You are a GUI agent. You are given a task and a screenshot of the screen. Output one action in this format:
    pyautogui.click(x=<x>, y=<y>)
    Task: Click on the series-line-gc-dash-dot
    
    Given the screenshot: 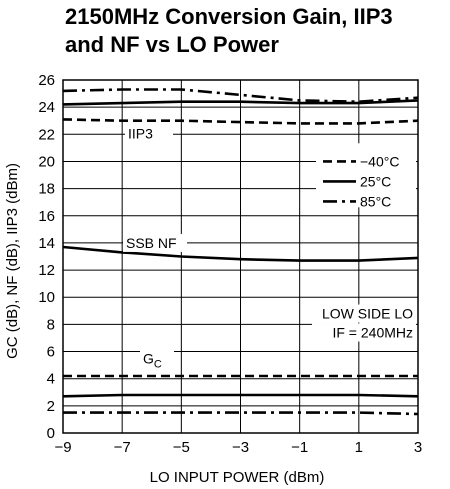 What is the action you would take?
    pyautogui.click(x=241, y=413)
    